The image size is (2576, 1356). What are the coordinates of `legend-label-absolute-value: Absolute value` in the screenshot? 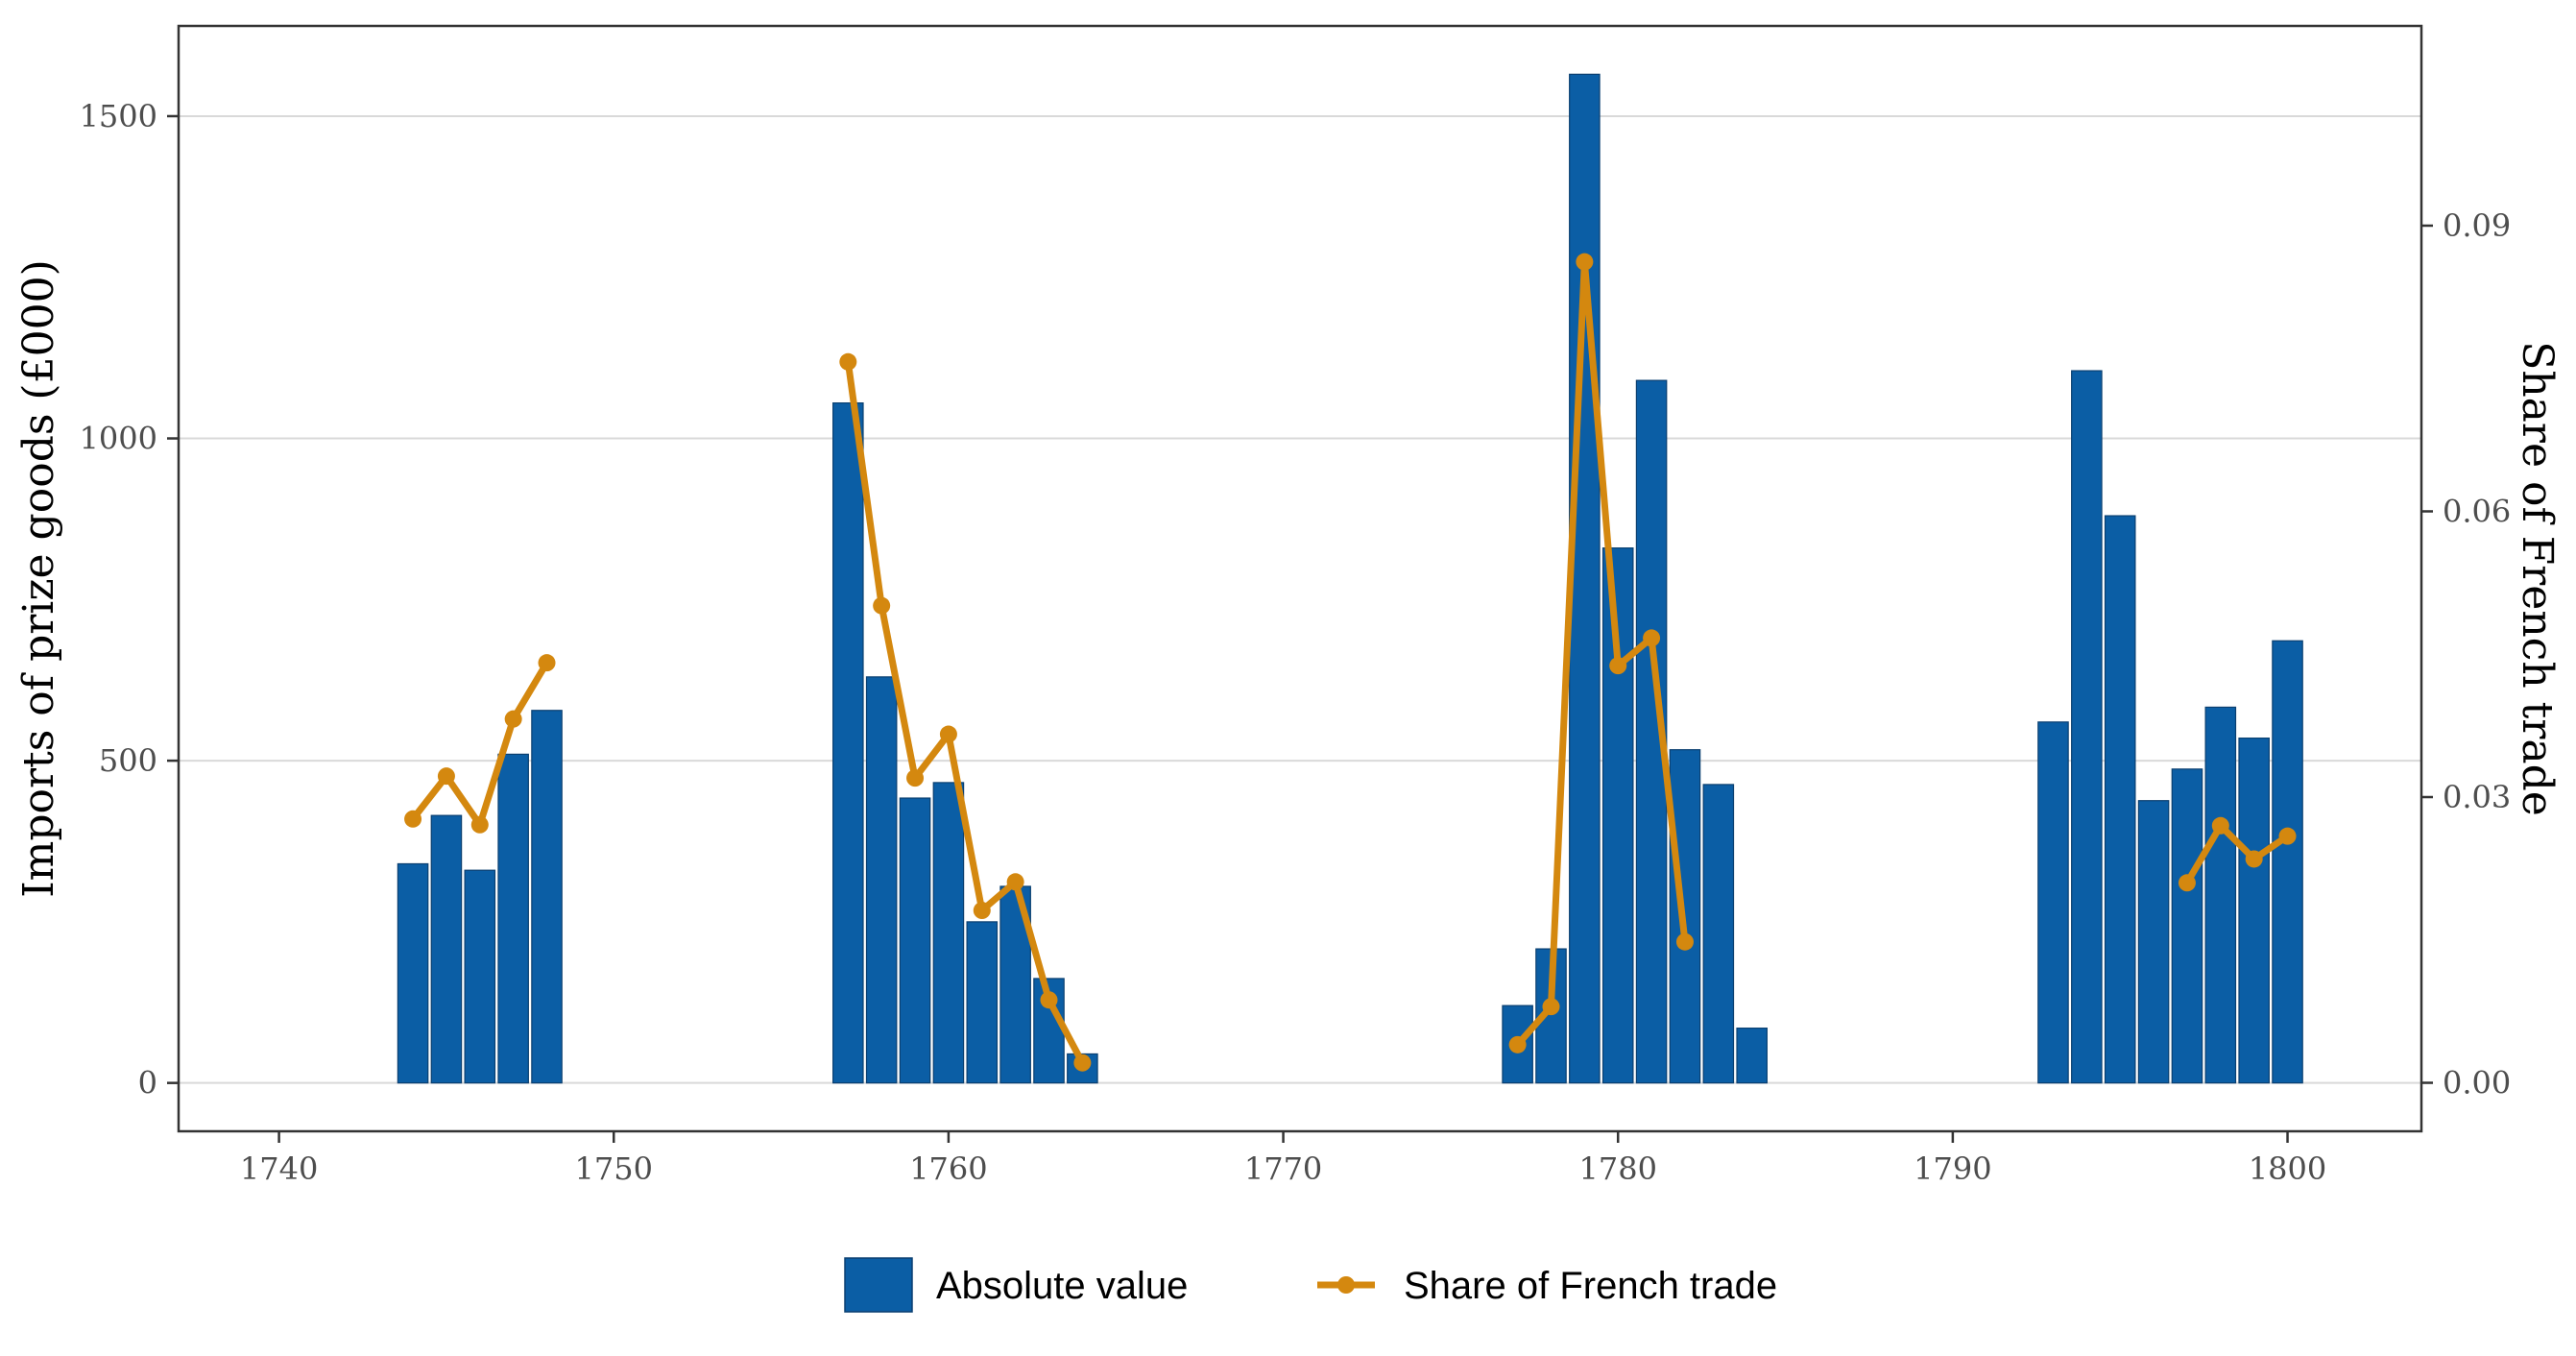 It's located at (1062, 1286).